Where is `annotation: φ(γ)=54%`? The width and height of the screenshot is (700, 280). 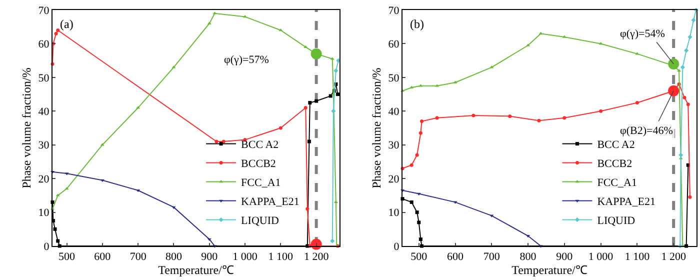
annotation: φ(γ)=54% is located at coordinates (642, 34).